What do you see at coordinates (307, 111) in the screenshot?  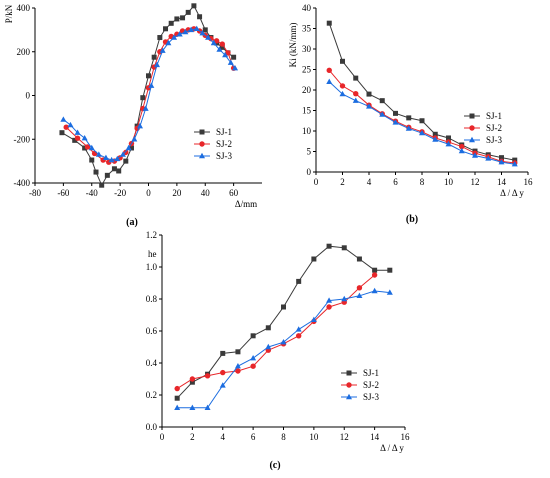 I see `y-tick-label: 15` at bounding box center [307, 111].